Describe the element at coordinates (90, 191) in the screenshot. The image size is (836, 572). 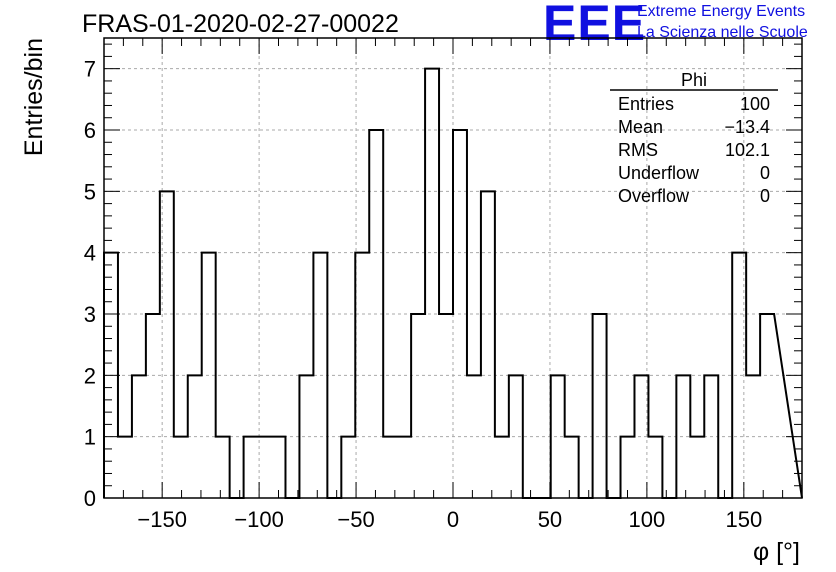
I see `y-tick-label: 5` at that location.